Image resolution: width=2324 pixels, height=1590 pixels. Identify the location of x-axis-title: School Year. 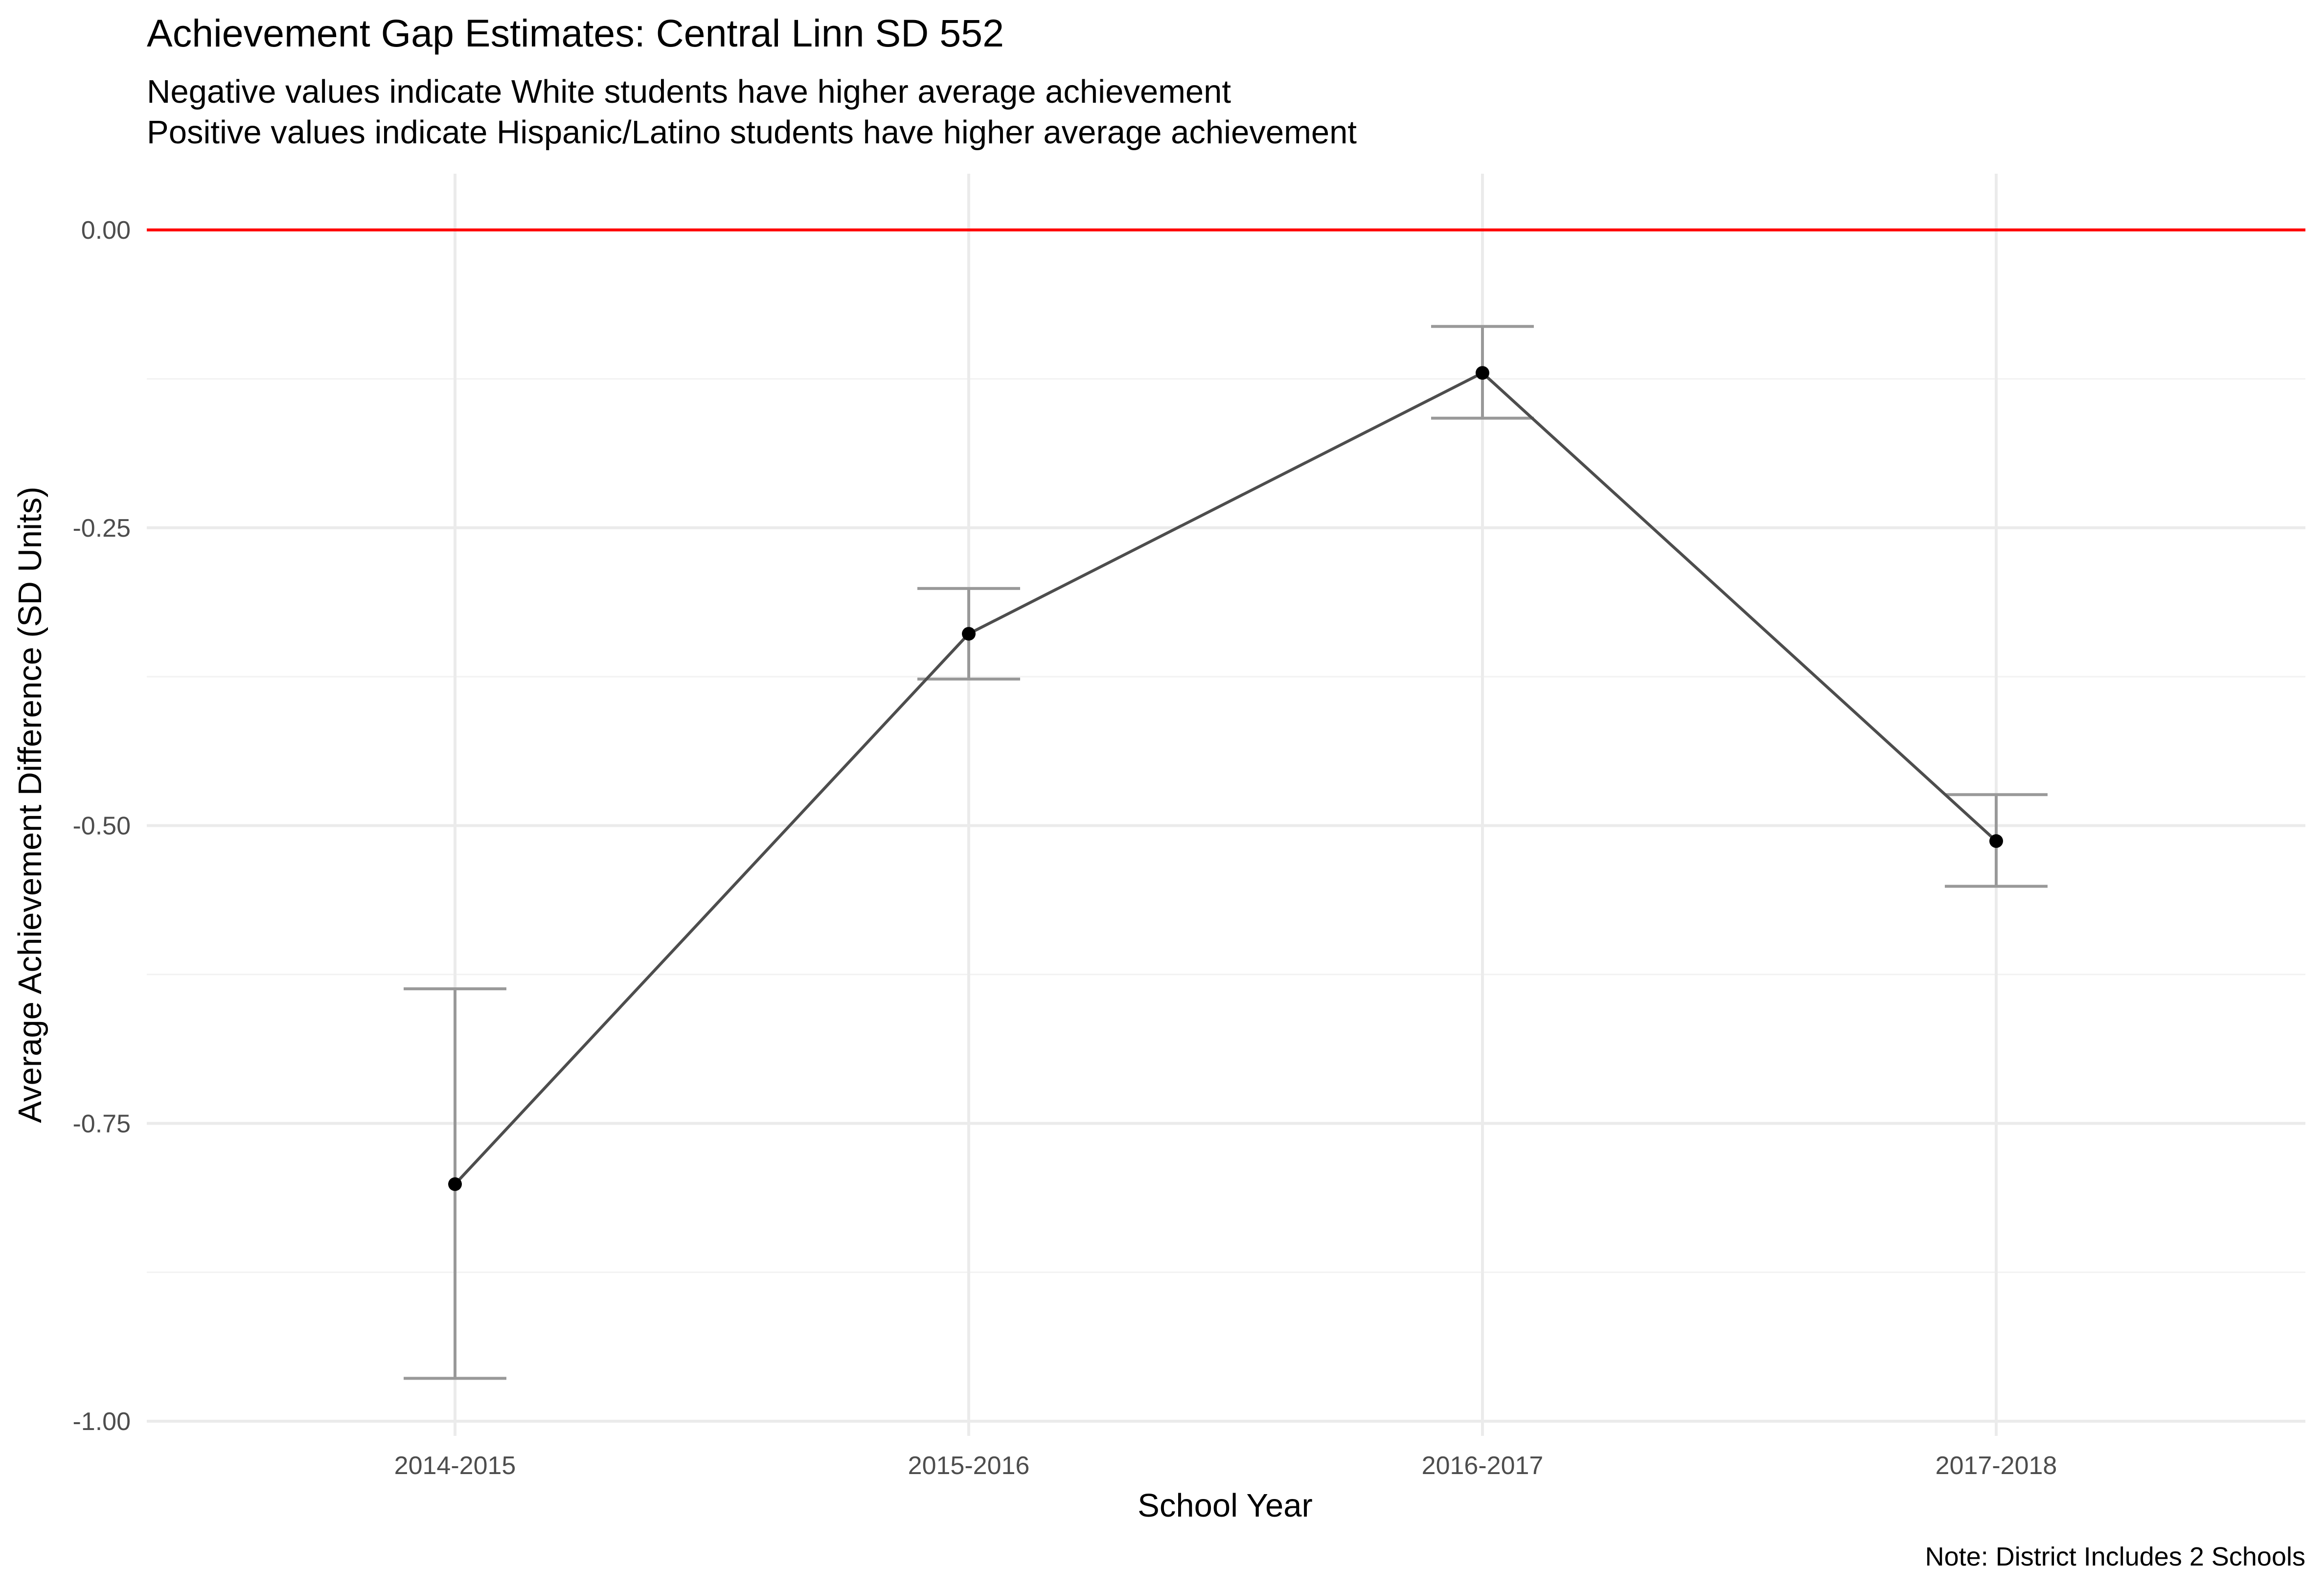
(1225, 1505).